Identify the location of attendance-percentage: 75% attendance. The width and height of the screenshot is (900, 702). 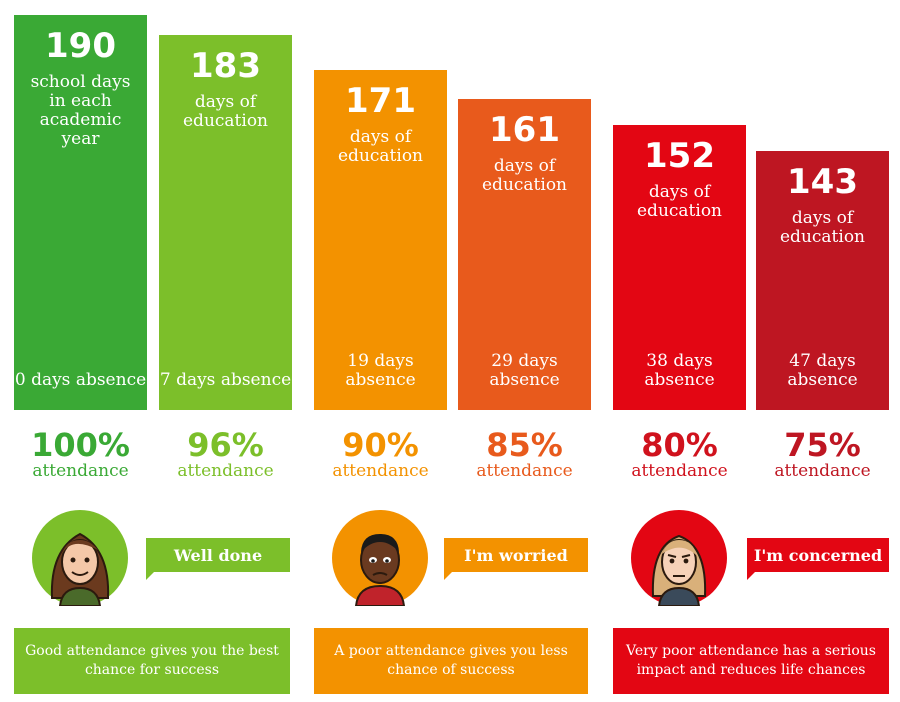
(822, 454).